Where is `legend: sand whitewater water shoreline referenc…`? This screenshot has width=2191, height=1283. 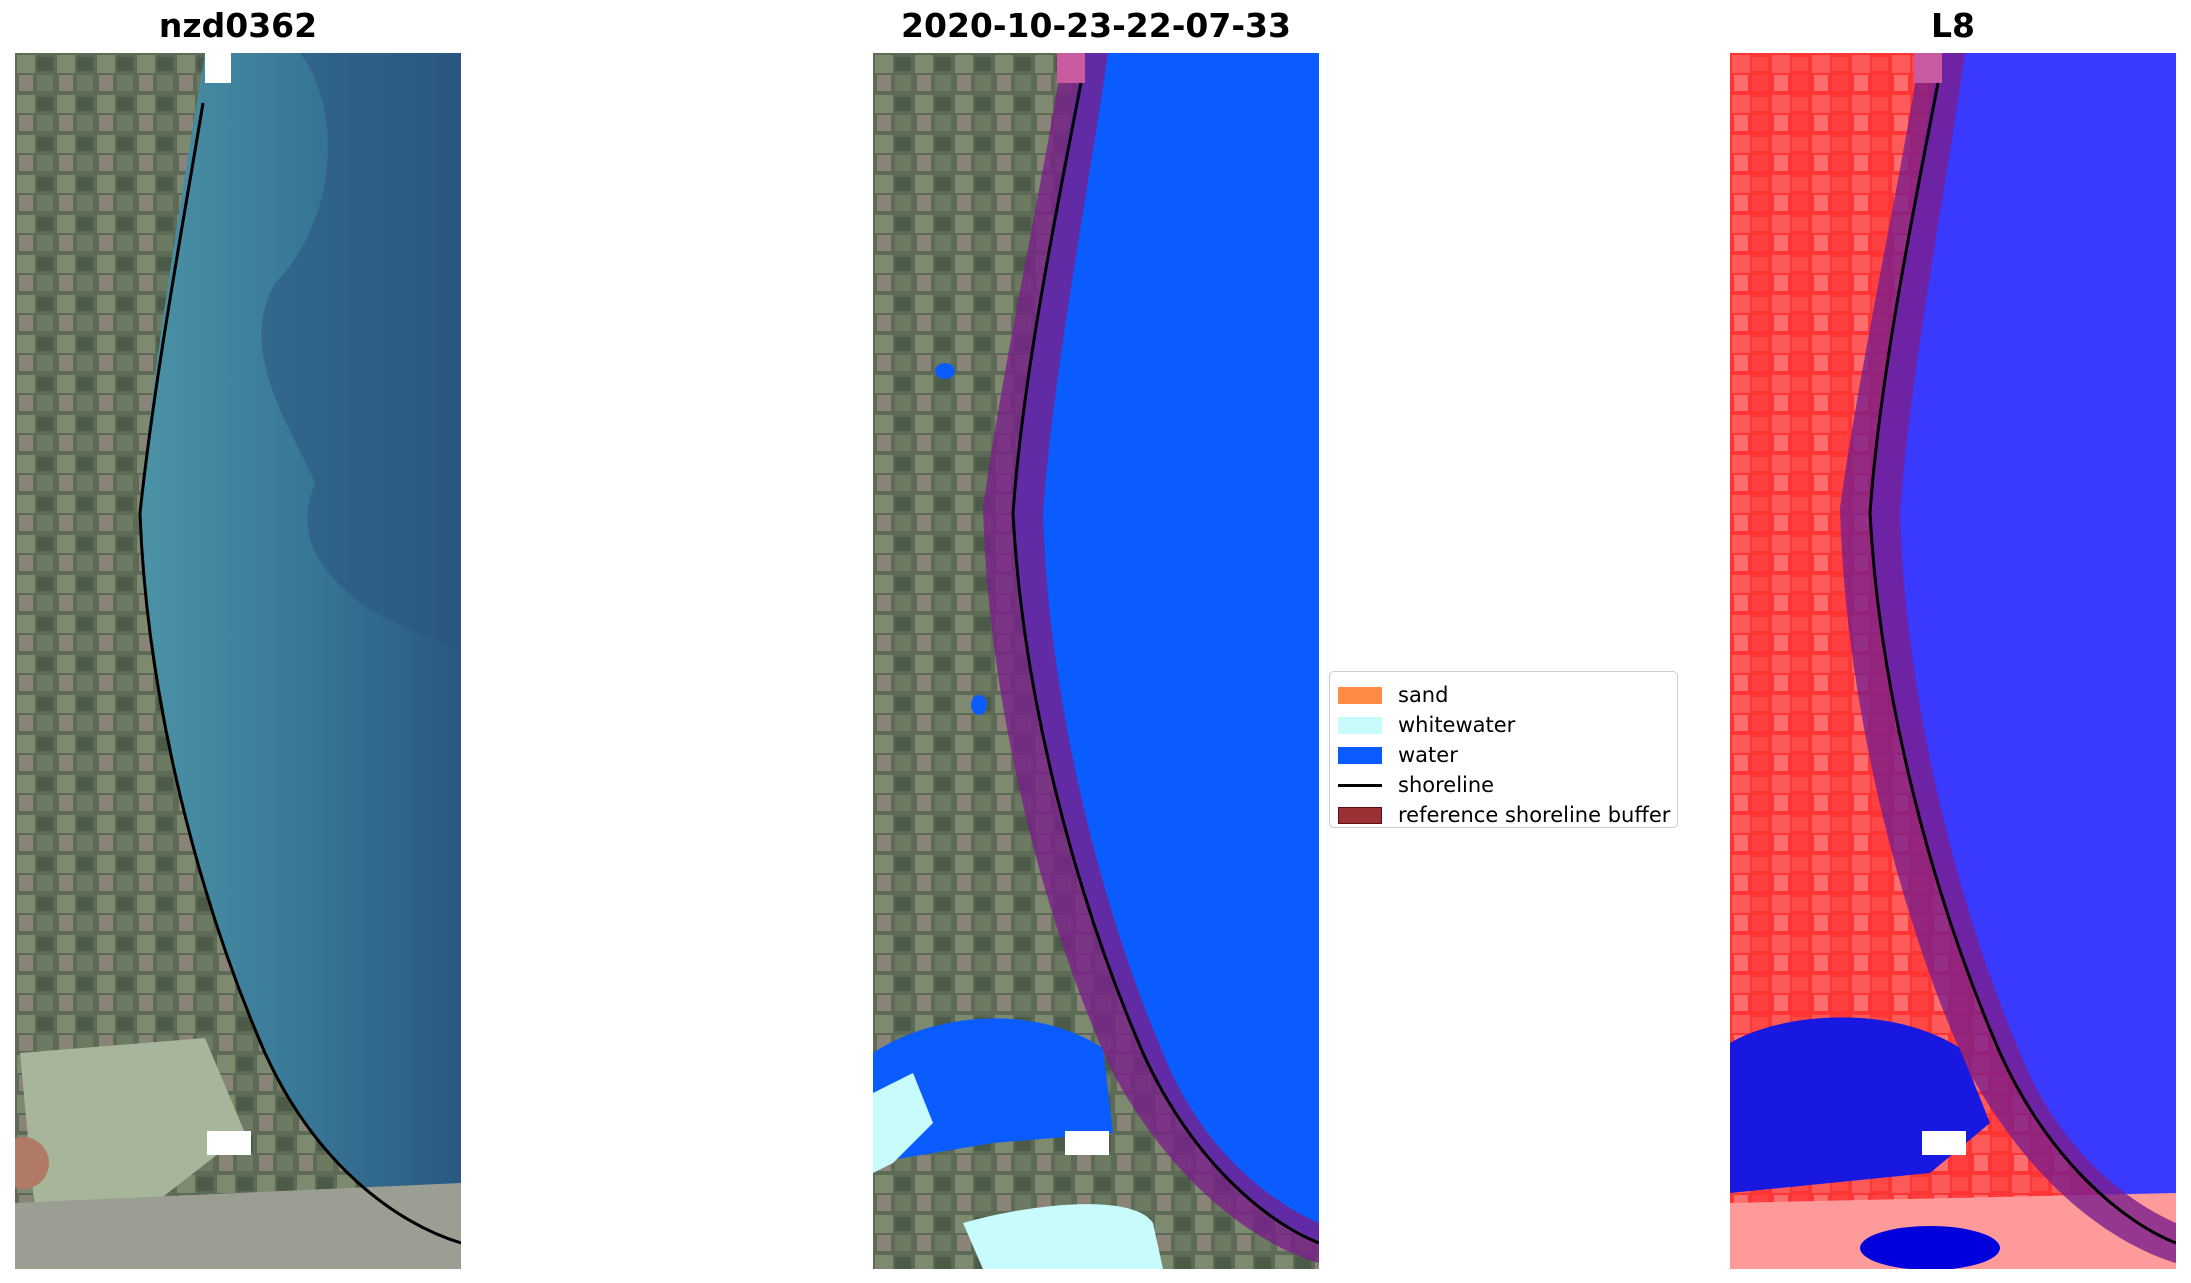
legend: sand whitewater water shoreline referenc… is located at coordinates (1503, 749).